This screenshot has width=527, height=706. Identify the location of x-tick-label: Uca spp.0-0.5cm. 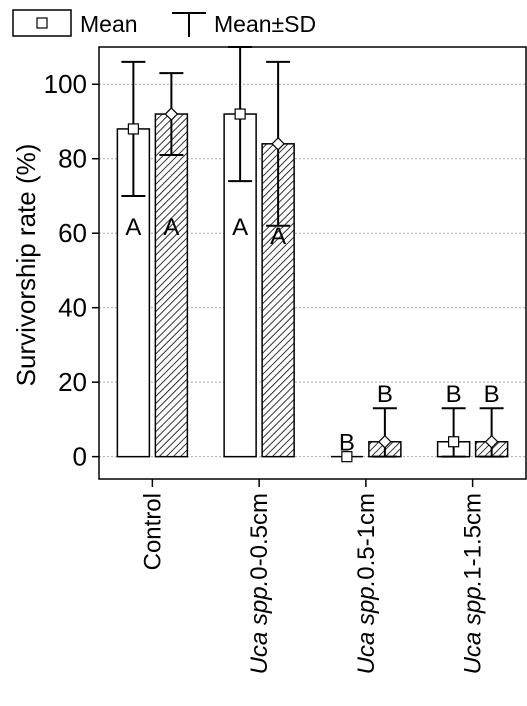
(259, 583).